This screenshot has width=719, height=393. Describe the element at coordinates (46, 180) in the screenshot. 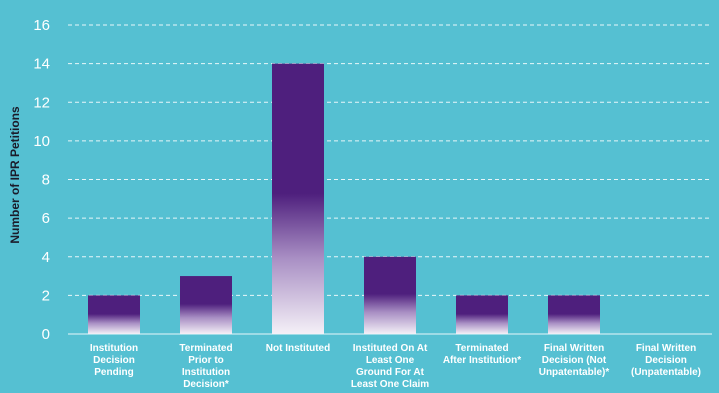

I see `y-tick-label: 8` at that location.